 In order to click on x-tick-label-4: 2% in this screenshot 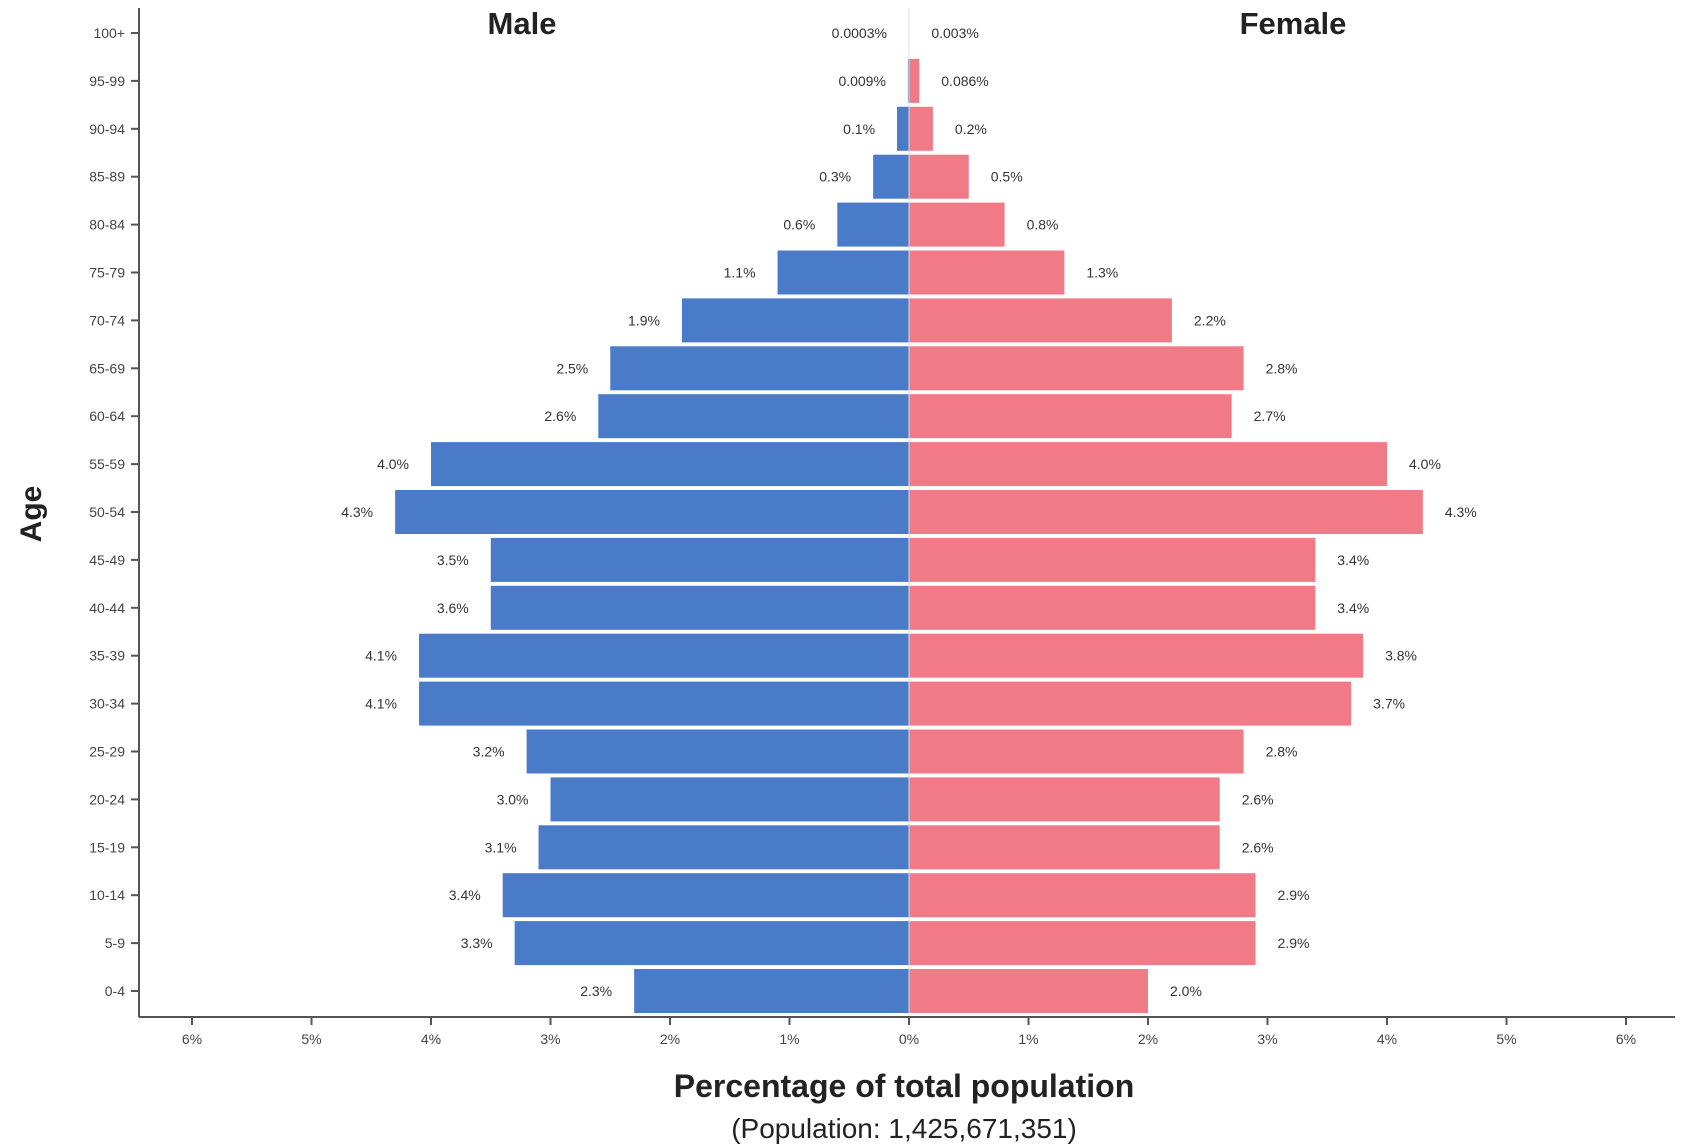, I will do `click(670, 1039)`.